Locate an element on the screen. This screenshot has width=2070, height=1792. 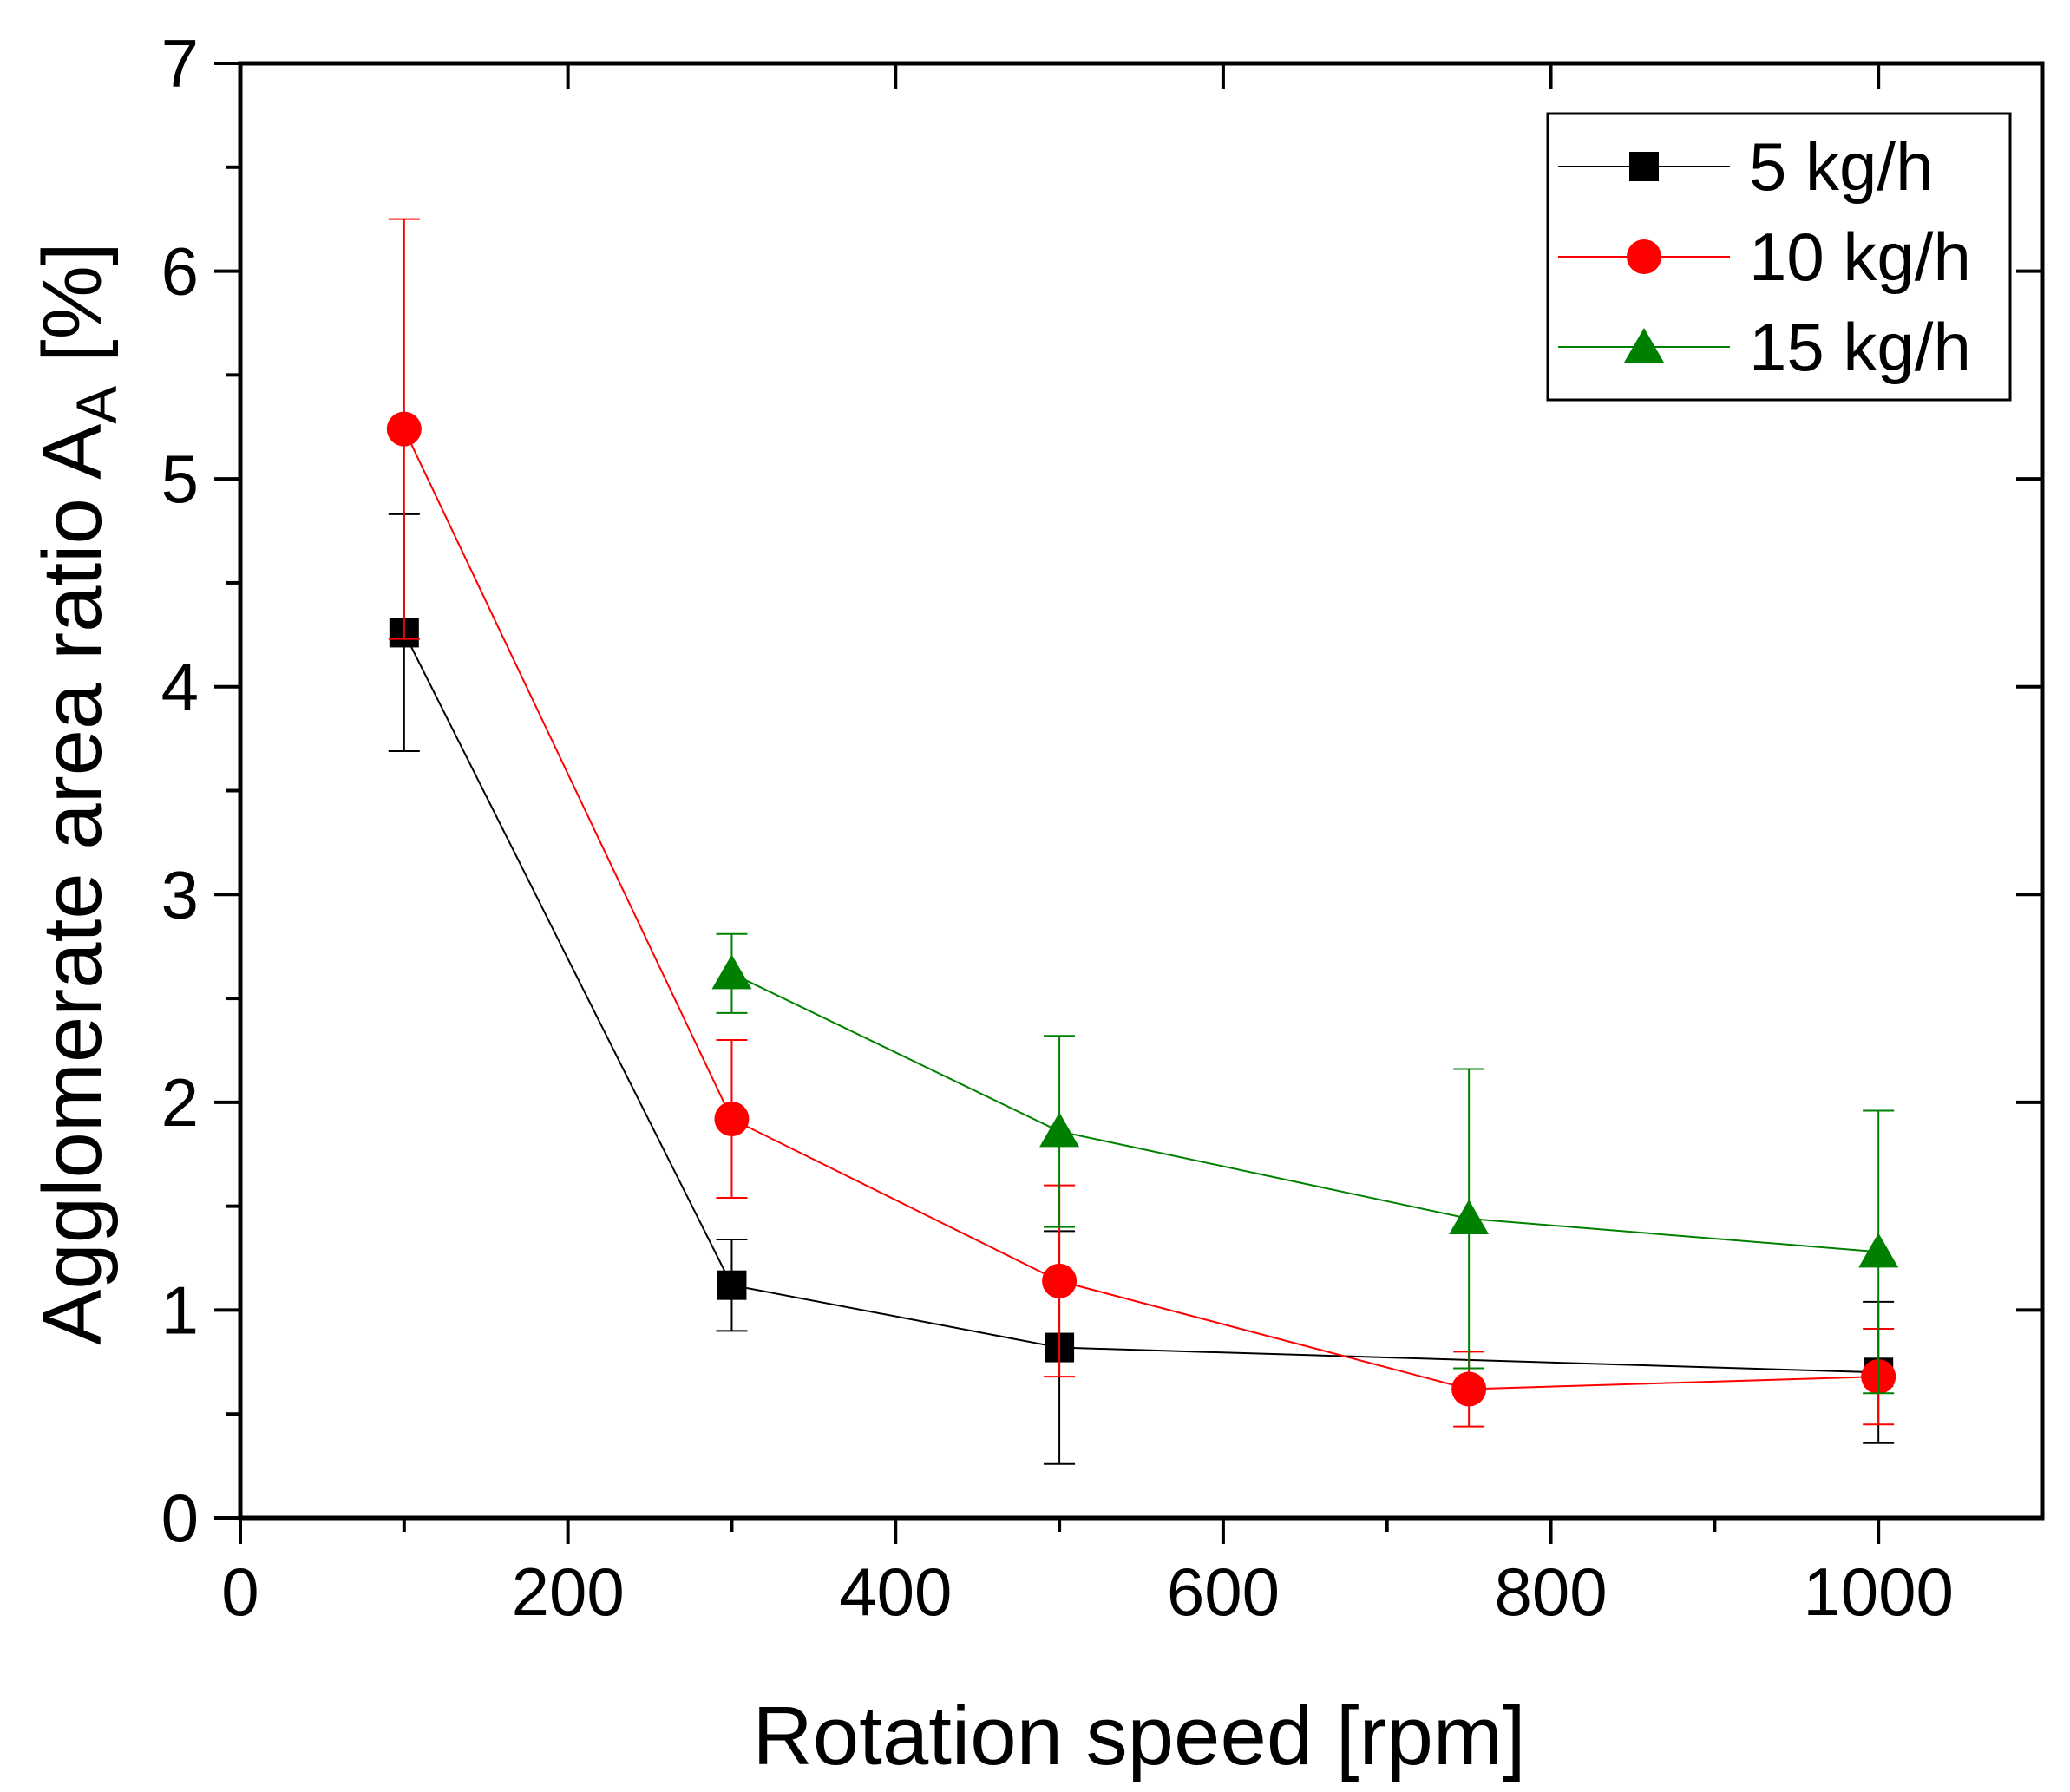
y-axis-title-subscript: A is located at coordinates (96, 405).